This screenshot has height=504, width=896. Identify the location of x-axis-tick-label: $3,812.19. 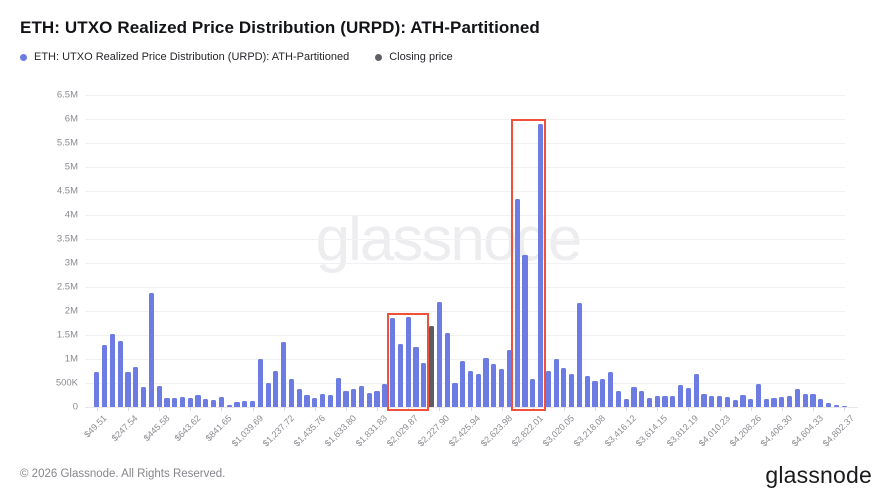
(683, 431).